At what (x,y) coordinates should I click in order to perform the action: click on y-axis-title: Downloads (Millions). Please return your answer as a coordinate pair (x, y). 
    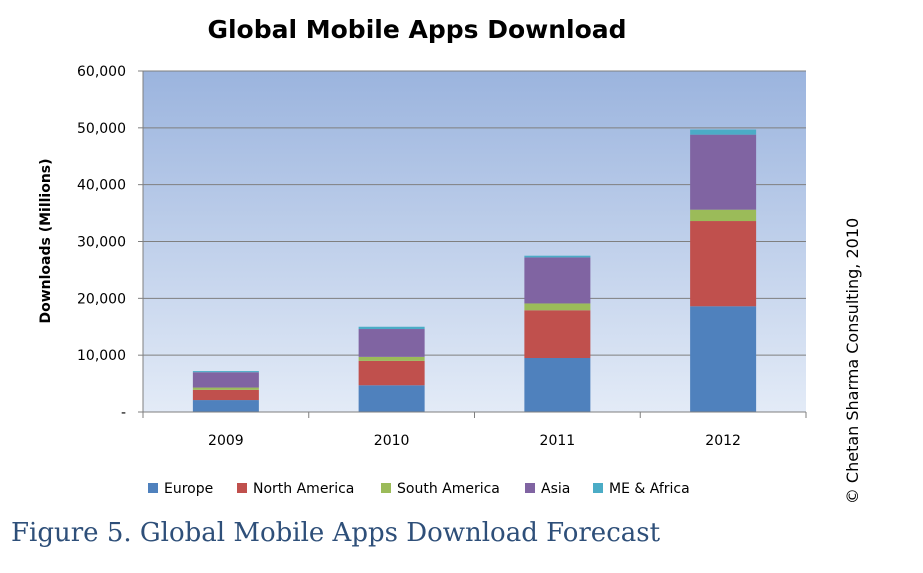
    Looking at the image, I should click on (46, 240).